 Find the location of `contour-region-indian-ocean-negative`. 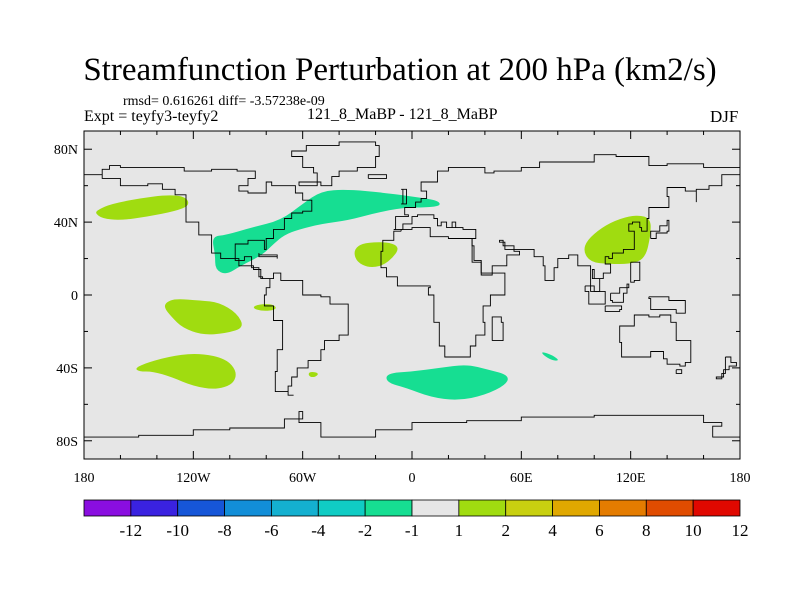

contour-region-indian-ocean-negative is located at coordinates (550, 356).